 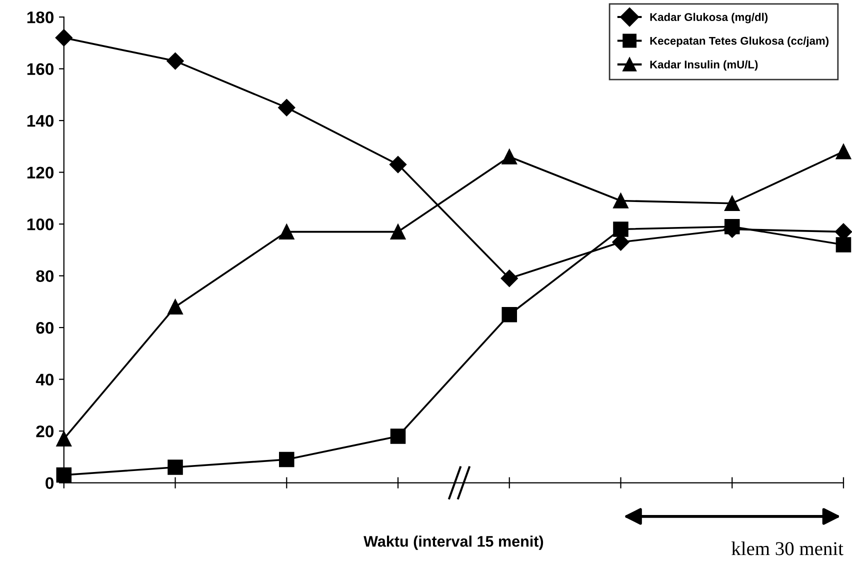 I want to click on legend-label: Kecepatan Tetes Glukosa (cc/jam), so click(x=739, y=41).